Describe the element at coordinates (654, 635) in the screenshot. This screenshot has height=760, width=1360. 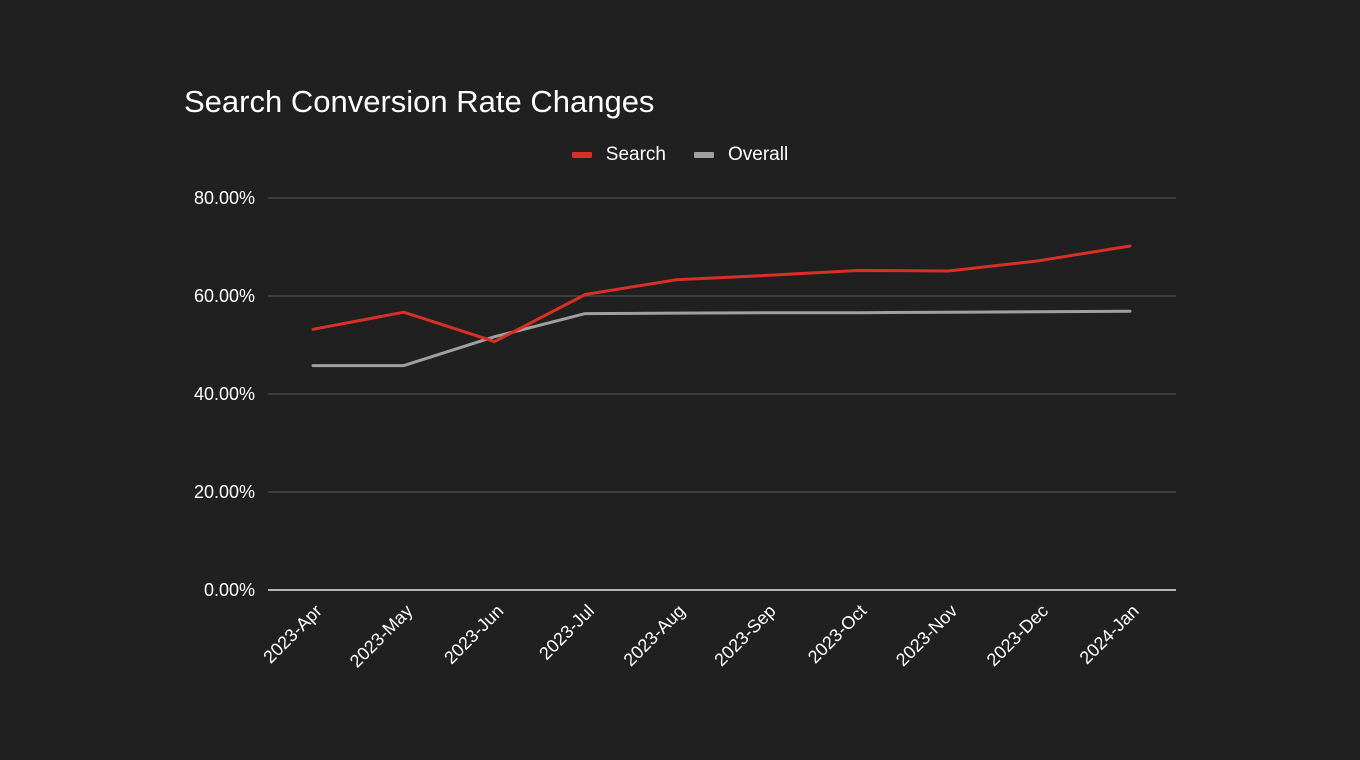
I see `x-tick-label: 2023-Aug` at that location.